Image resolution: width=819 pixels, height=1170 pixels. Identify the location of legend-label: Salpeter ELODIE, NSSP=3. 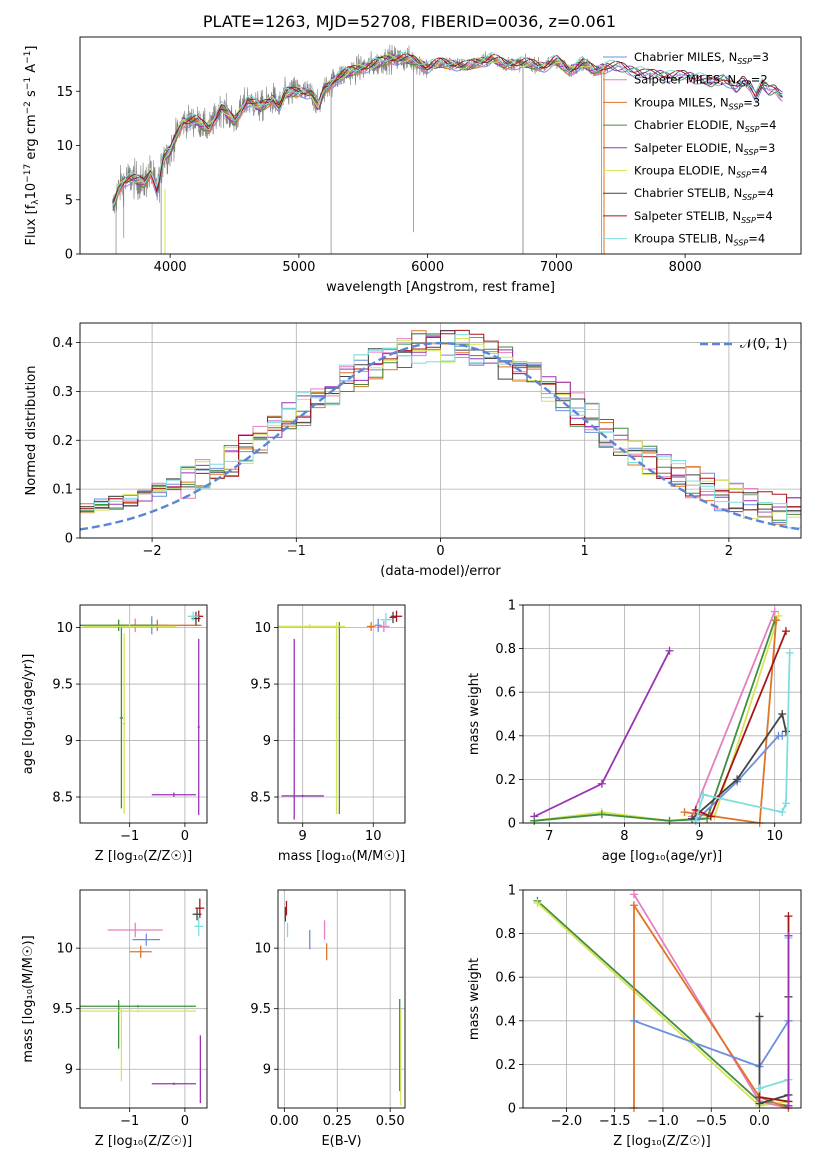
(704, 149).